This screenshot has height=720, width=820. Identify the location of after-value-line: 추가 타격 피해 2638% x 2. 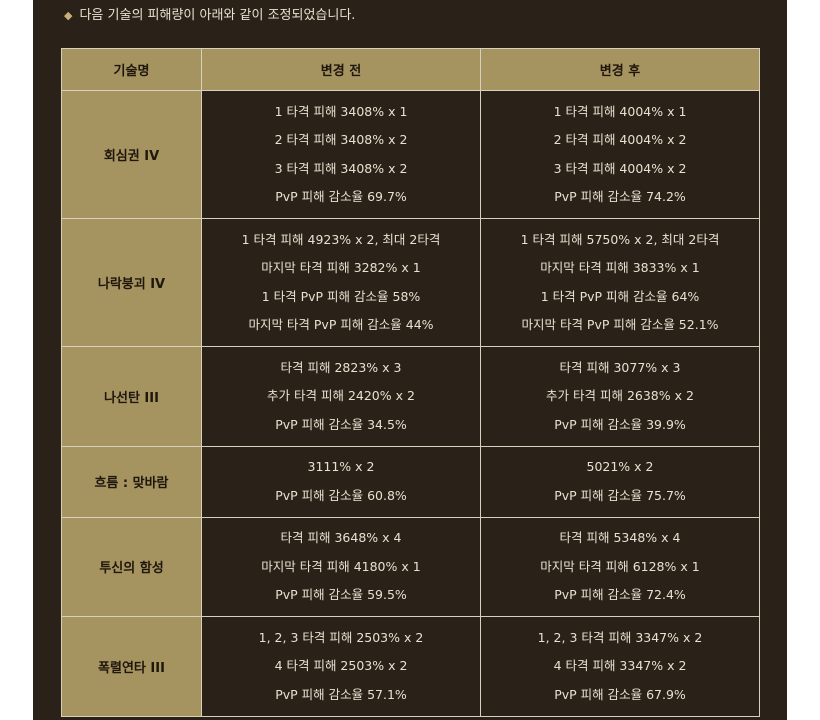
(620, 395).